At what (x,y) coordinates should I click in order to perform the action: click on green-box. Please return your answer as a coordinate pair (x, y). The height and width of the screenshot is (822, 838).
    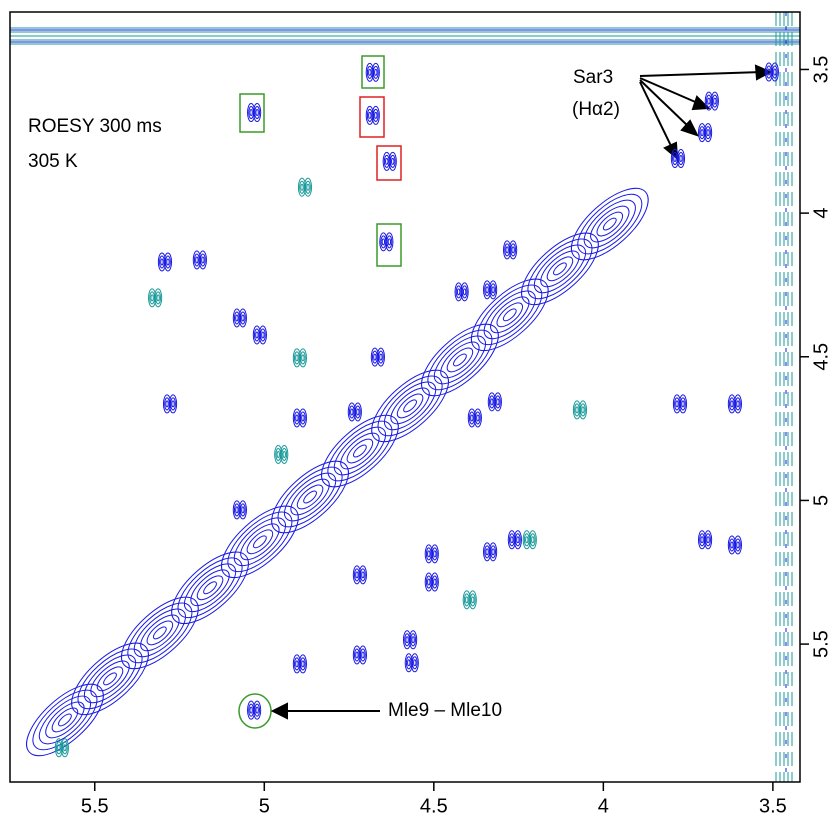
    Looking at the image, I should click on (252, 113).